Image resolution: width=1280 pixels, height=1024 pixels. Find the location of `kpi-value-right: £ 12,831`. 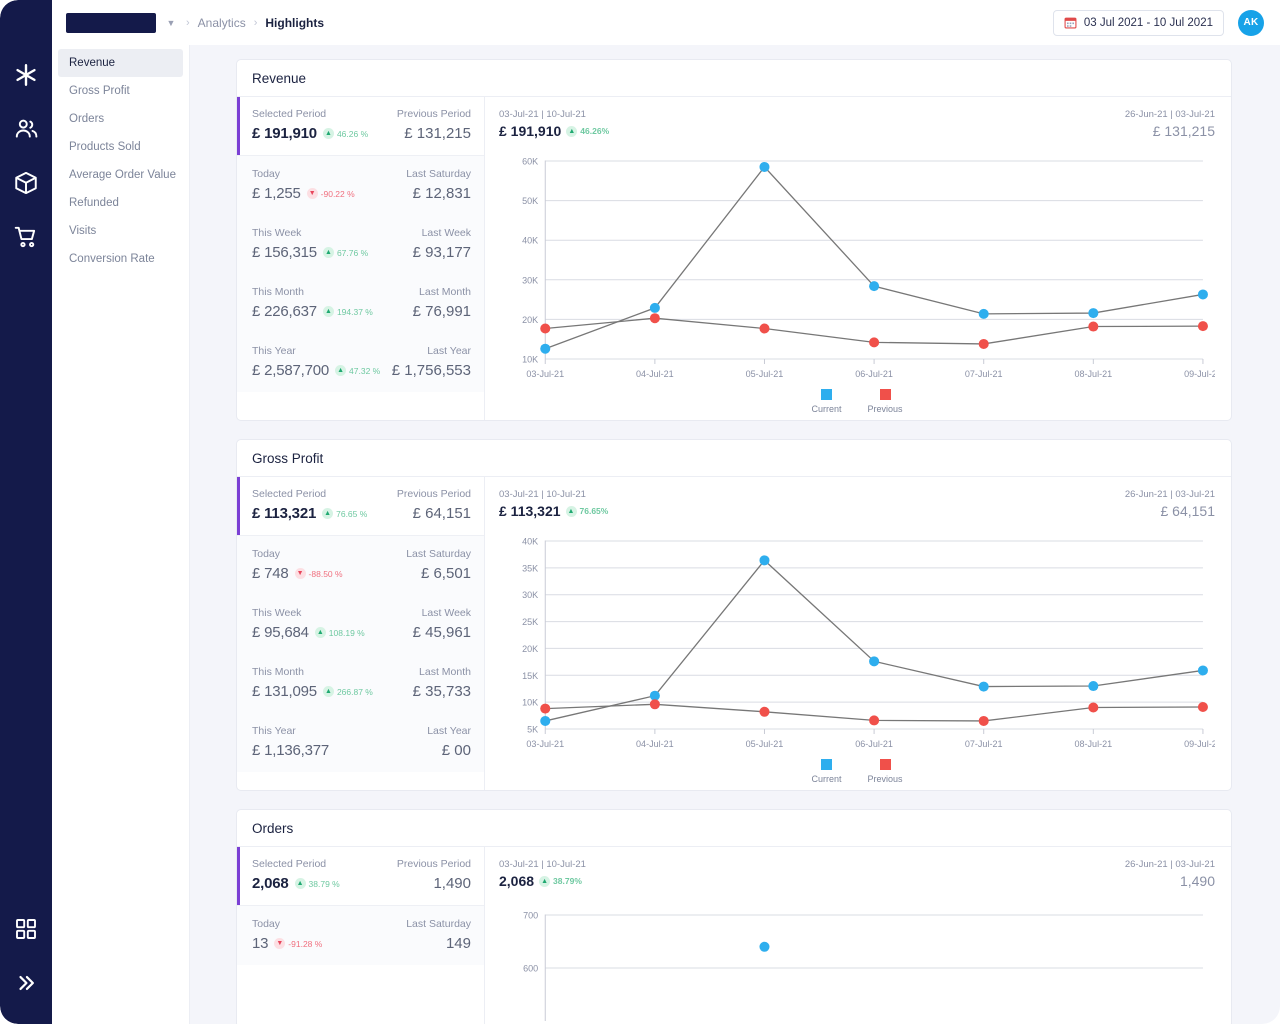

kpi-value-right: £ 12,831 is located at coordinates (441, 193).